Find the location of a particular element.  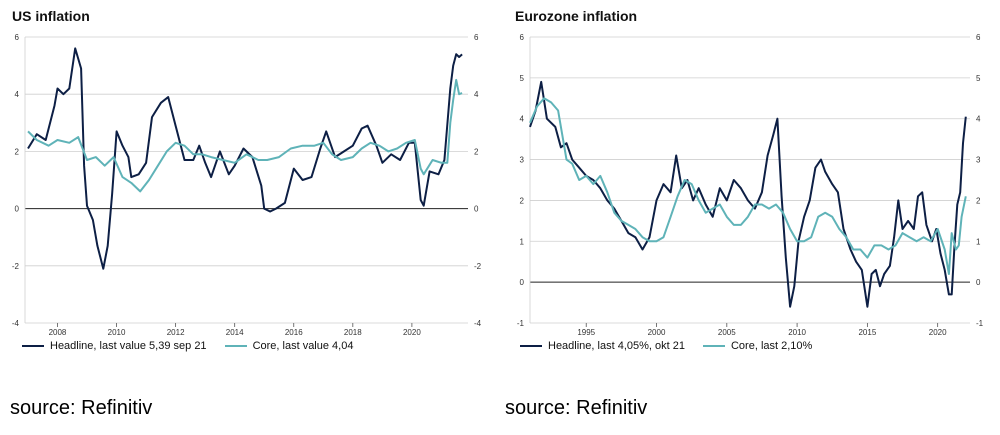

chart-title: US inflation is located at coordinates (51, 16).